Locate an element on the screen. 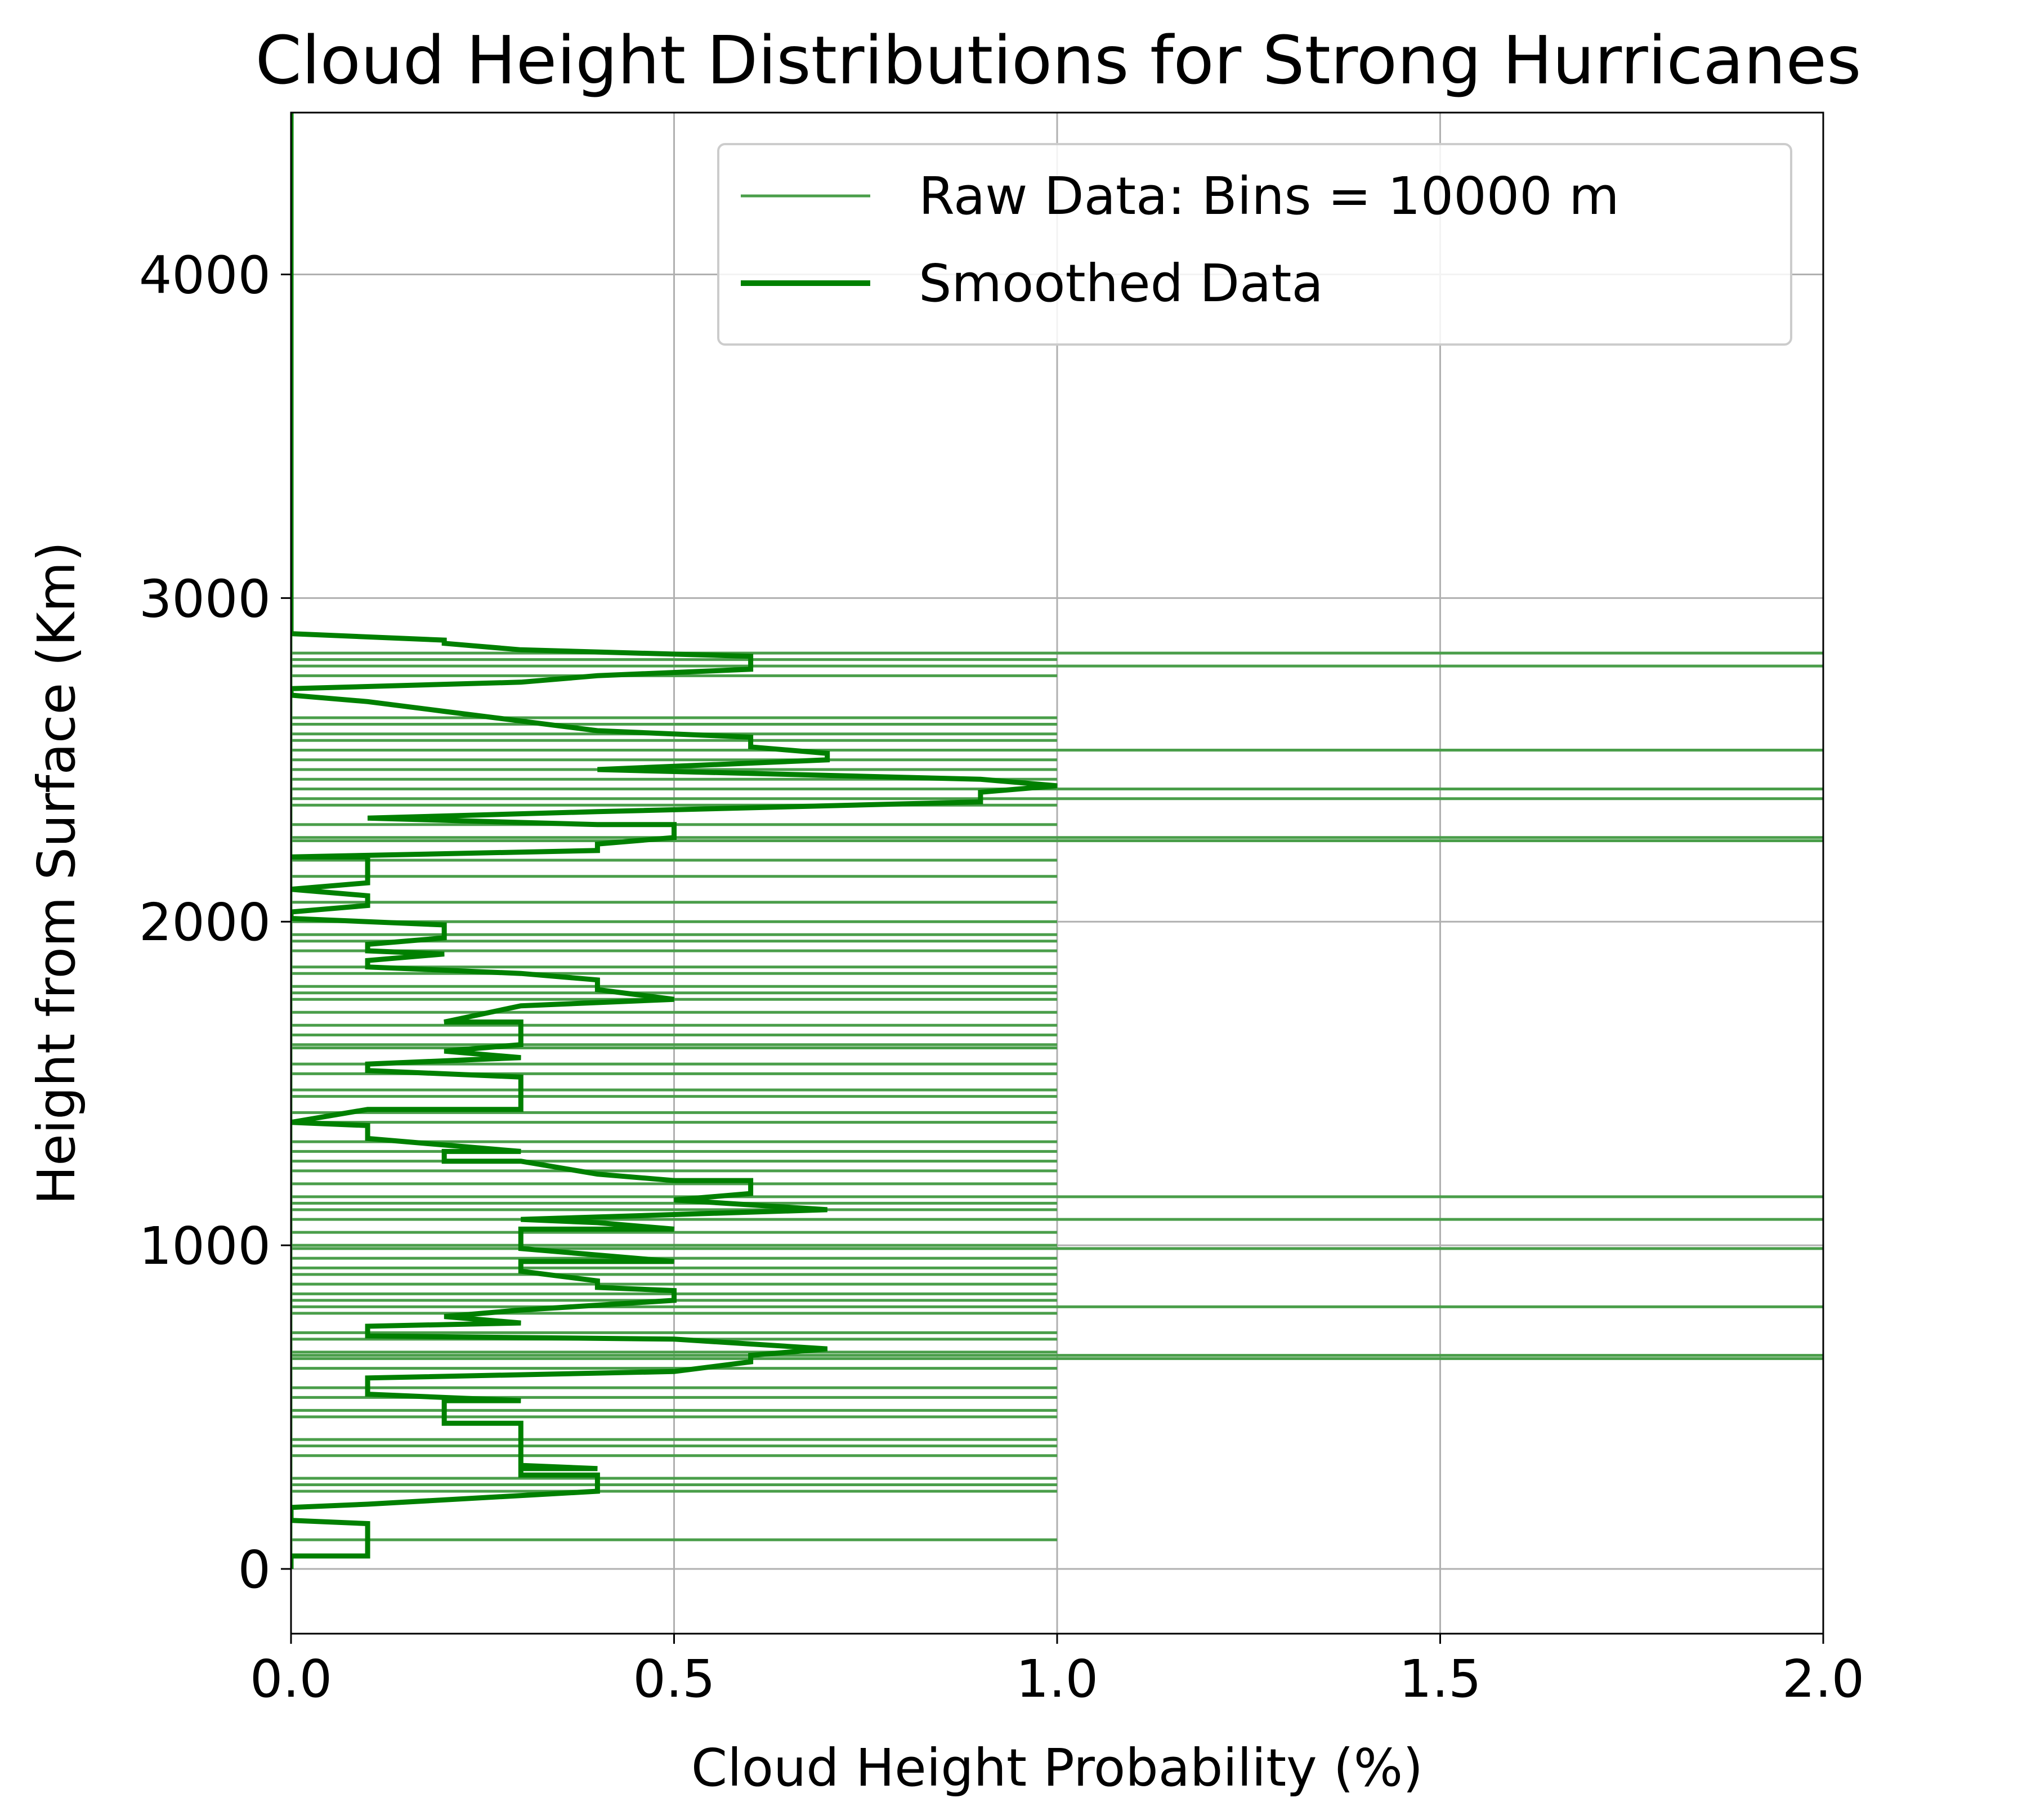 The height and width of the screenshot is (1820, 2027). x-axis-ticks: 0.0 0.5 1.0 1.5 2.0 is located at coordinates (1057, 1671).